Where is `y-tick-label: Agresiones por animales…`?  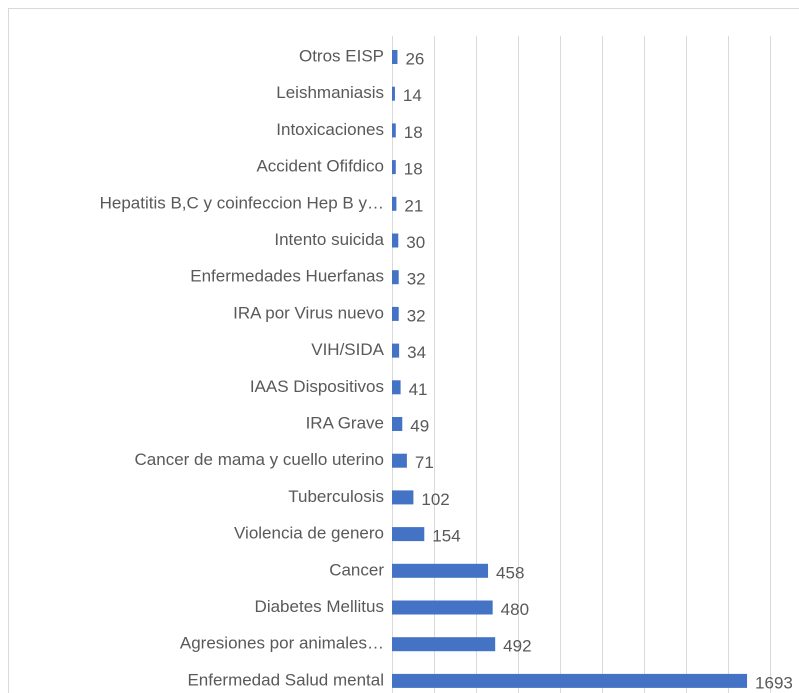
y-tick-label: Agresiones por animales… is located at coordinates (282, 643).